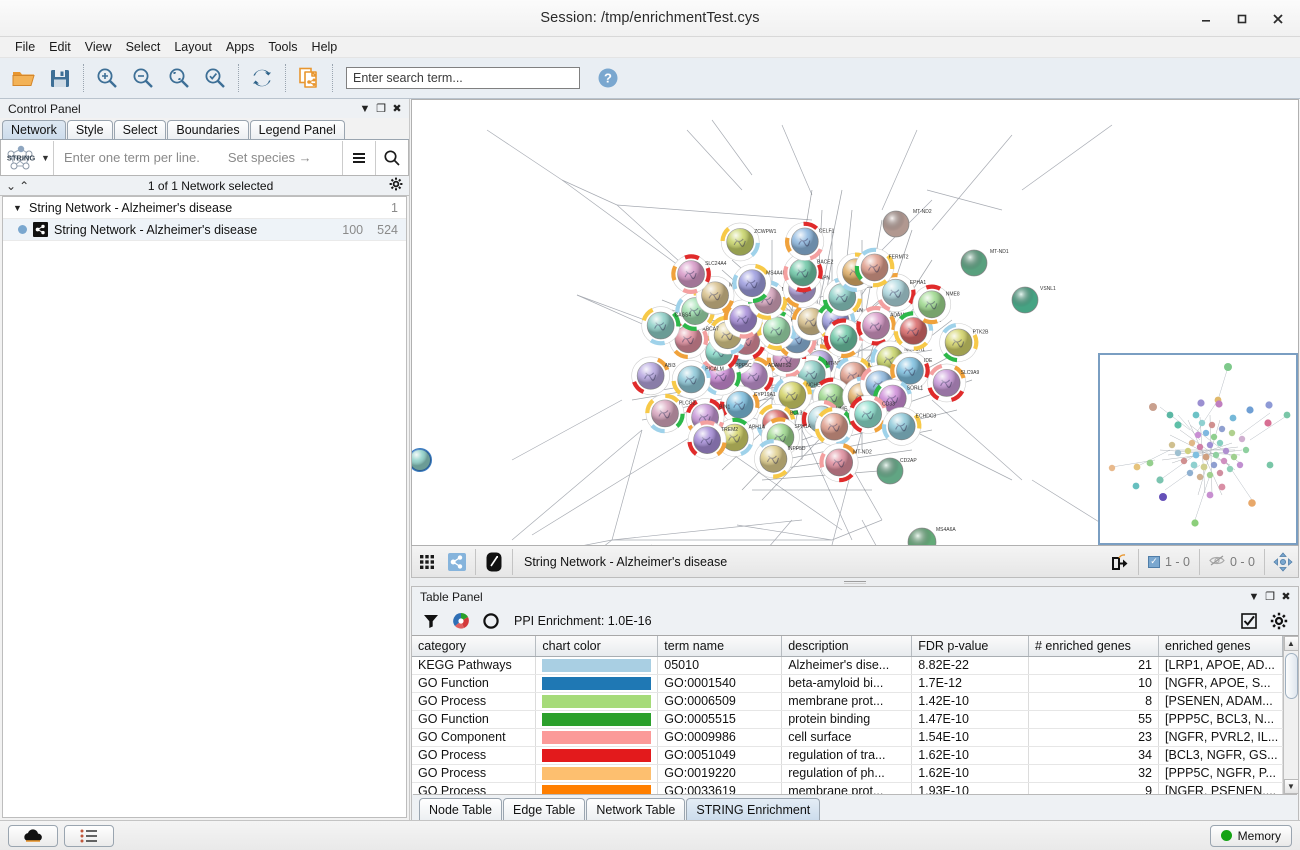 This screenshot has width=1300, height=850. I want to click on network-node: CYP19A1, so click(747, 405).